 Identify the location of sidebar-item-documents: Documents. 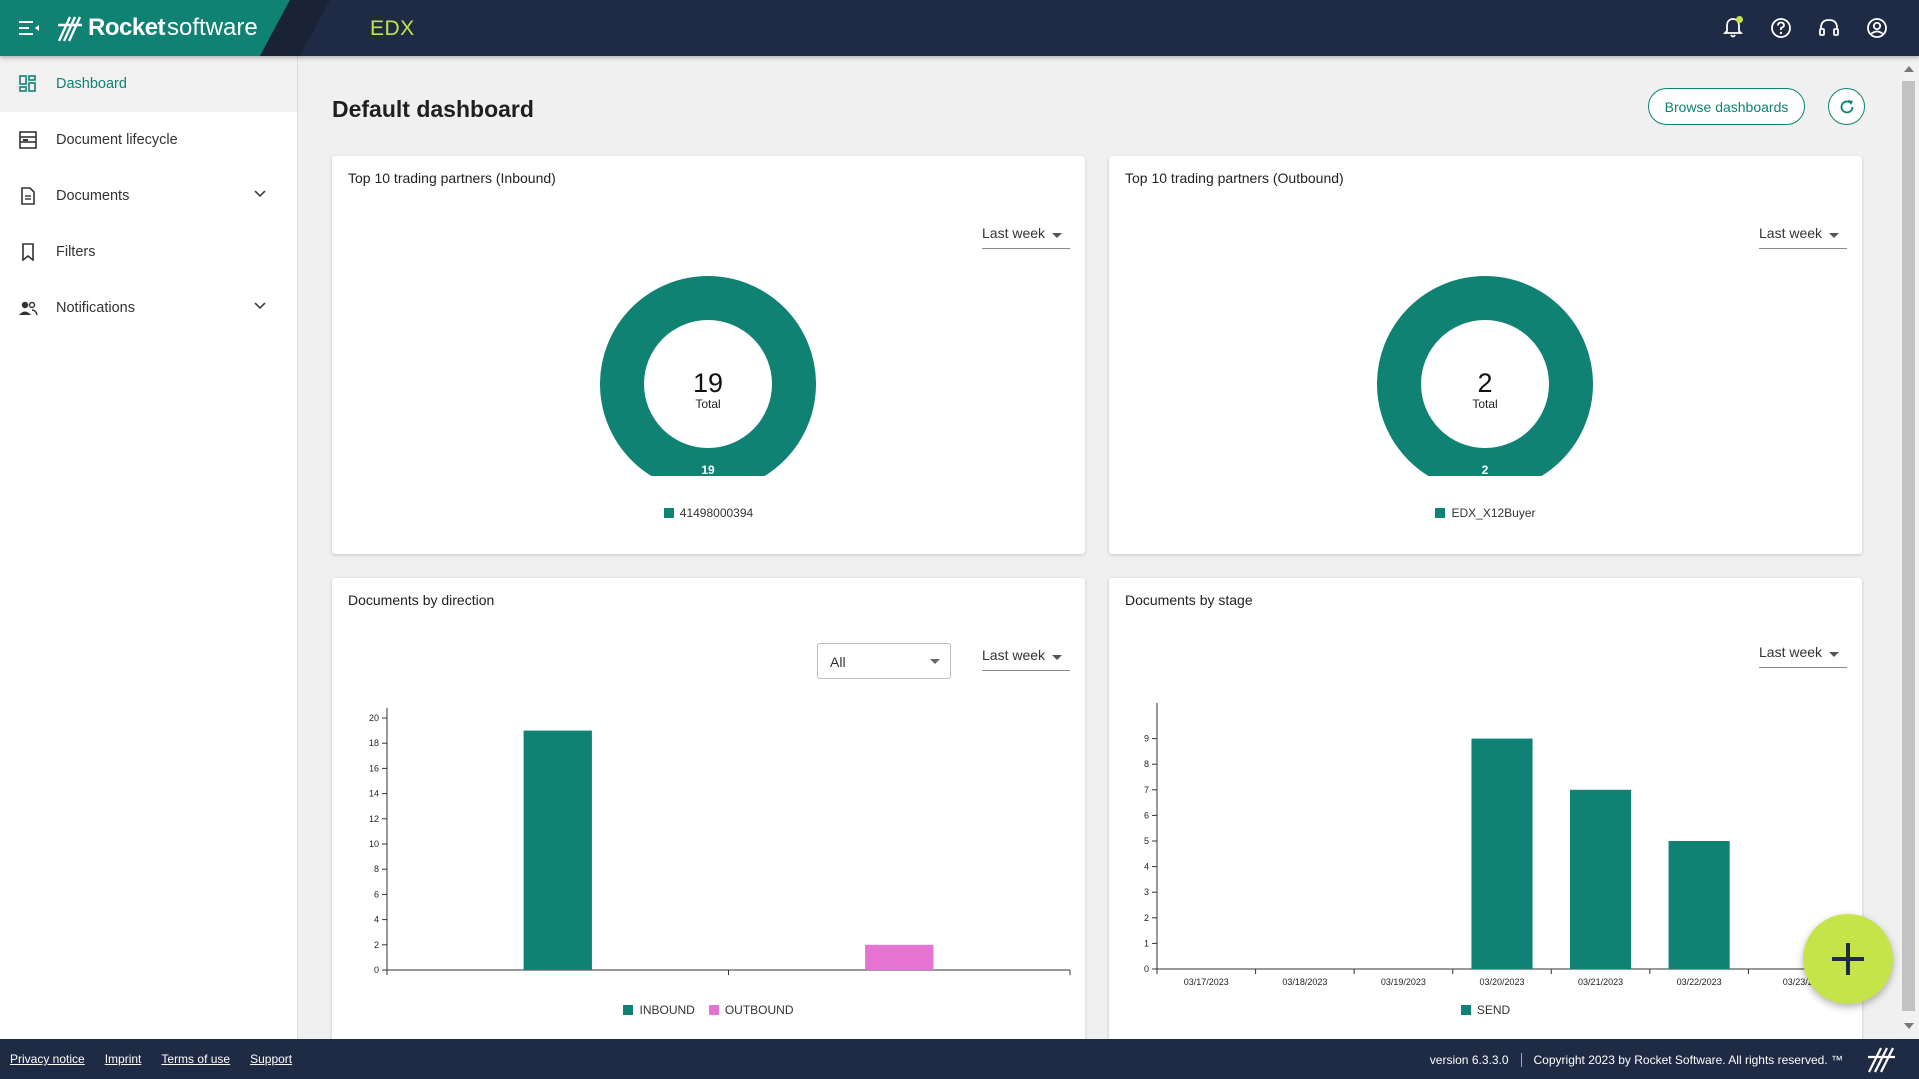
(148, 196).